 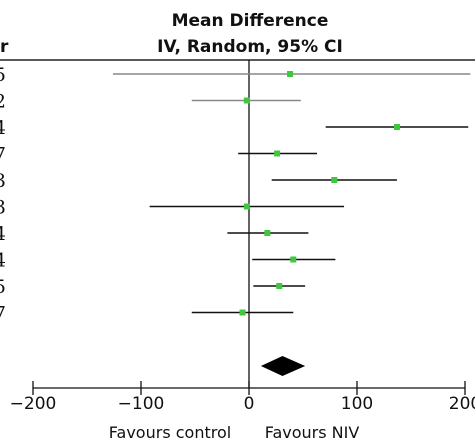 I want to click on favours-niv-label: Favours NIV, so click(x=312, y=432).